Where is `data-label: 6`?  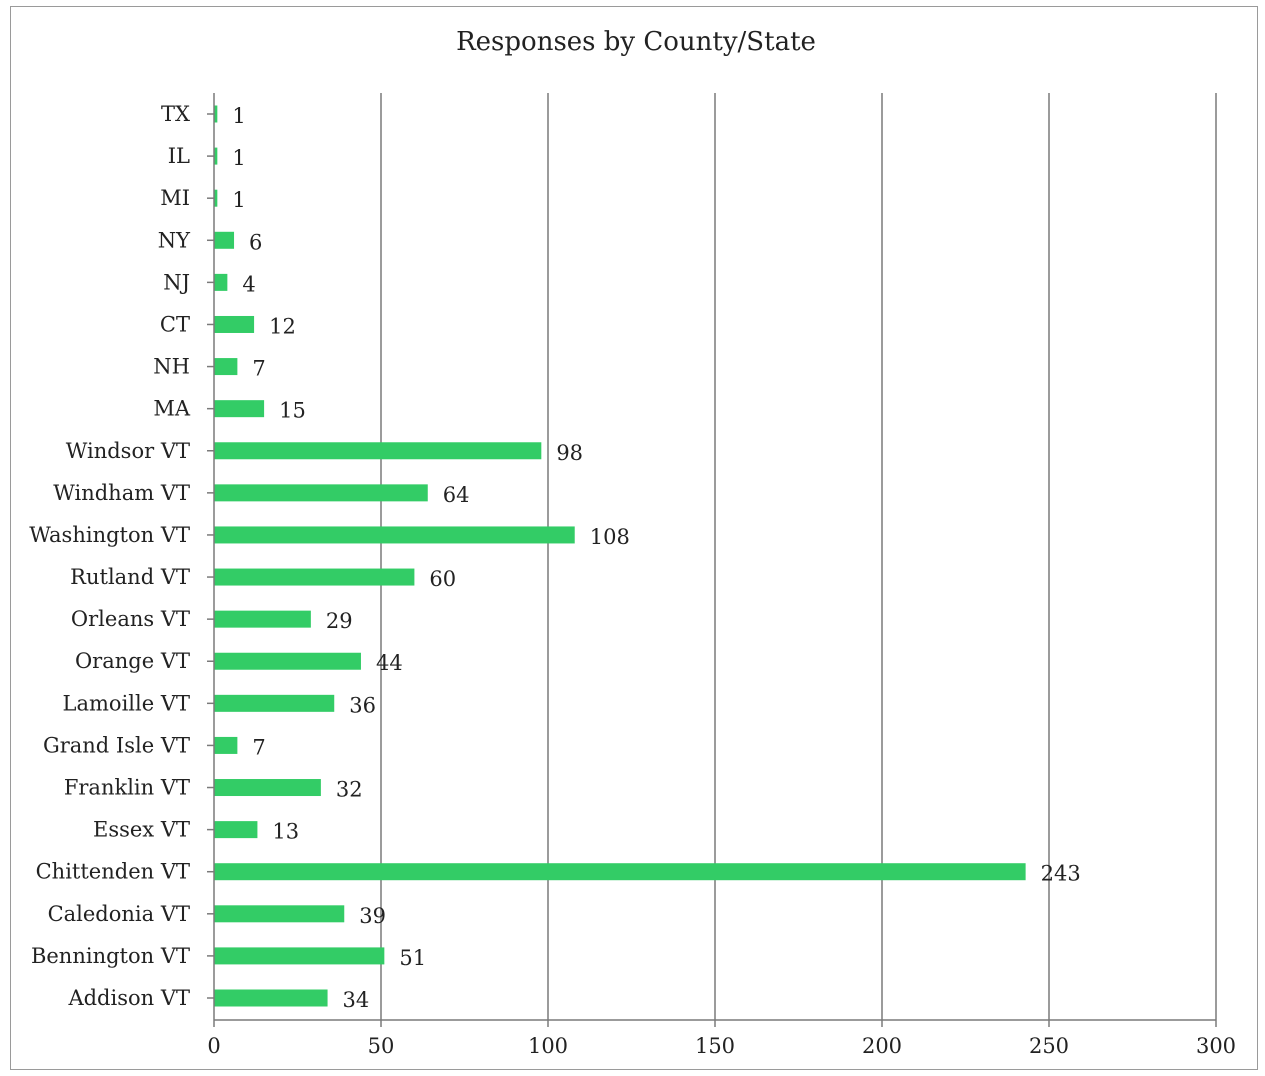 data-label: 6 is located at coordinates (255, 242).